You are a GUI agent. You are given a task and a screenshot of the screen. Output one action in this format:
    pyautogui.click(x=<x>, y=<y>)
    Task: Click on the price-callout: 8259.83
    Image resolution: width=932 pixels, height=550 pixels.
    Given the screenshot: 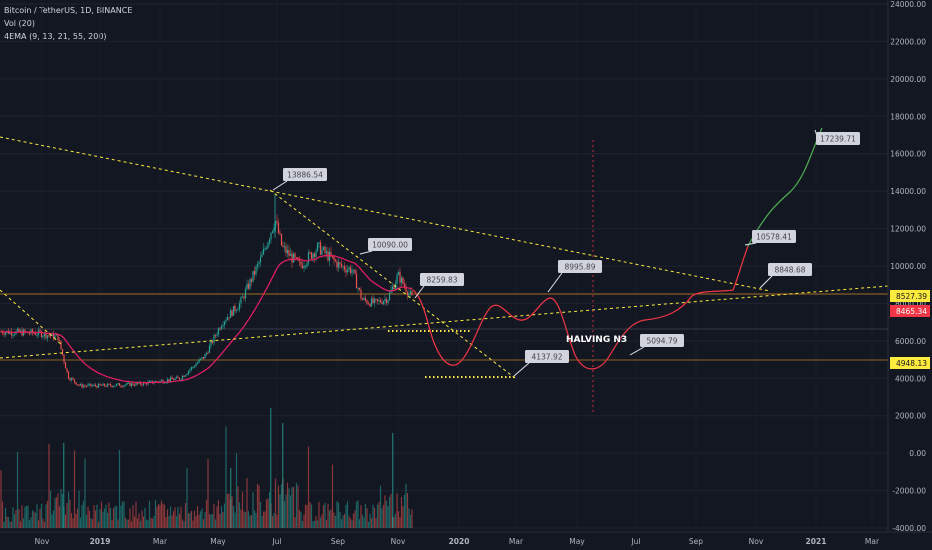 What is the action you would take?
    pyautogui.click(x=439, y=286)
    